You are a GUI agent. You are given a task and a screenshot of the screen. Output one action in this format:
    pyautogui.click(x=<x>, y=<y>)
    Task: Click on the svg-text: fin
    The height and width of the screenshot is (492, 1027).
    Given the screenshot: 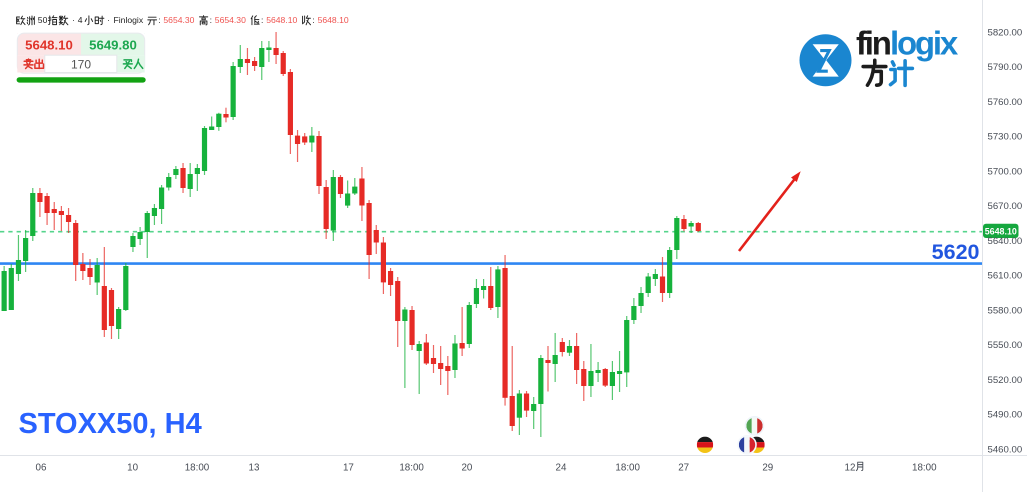 What is the action you would take?
    pyautogui.click(x=873, y=43)
    